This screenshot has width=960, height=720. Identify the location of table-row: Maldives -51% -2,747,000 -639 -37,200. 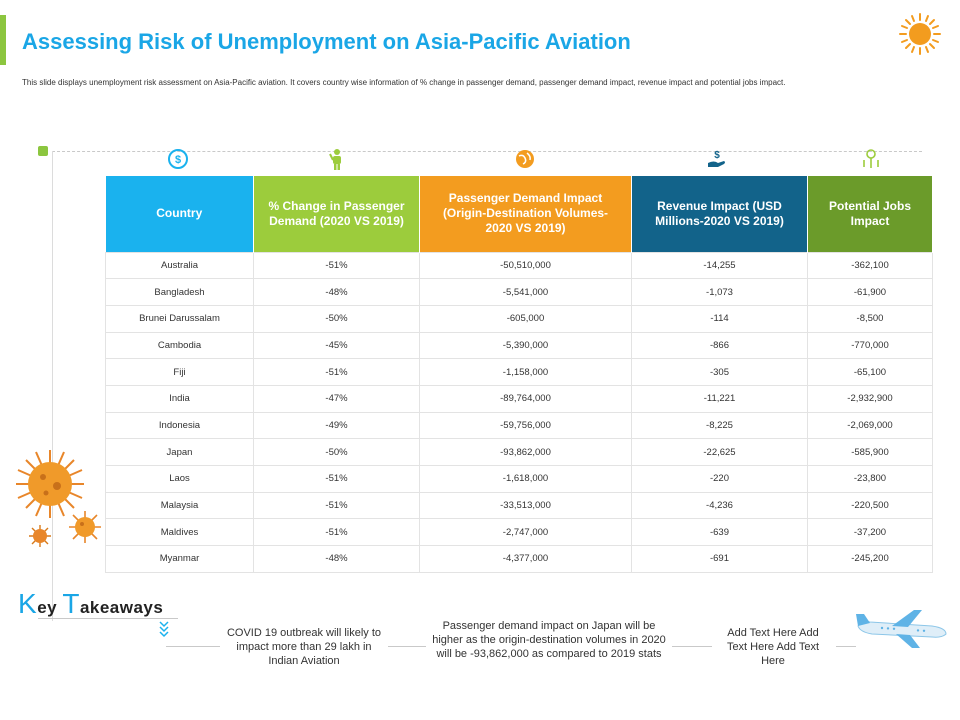
(519, 532).